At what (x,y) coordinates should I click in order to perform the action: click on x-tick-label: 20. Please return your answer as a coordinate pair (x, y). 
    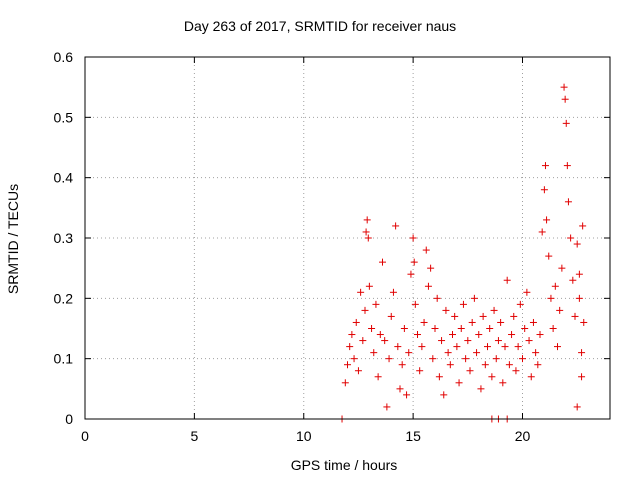
    Looking at the image, I should click on (523, 436).